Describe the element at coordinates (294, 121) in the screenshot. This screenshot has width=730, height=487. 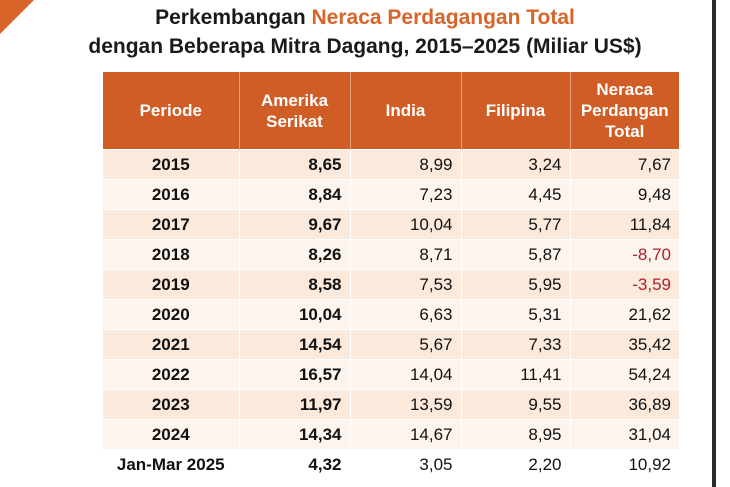
I see `column-header-text: Serikat` at that location.